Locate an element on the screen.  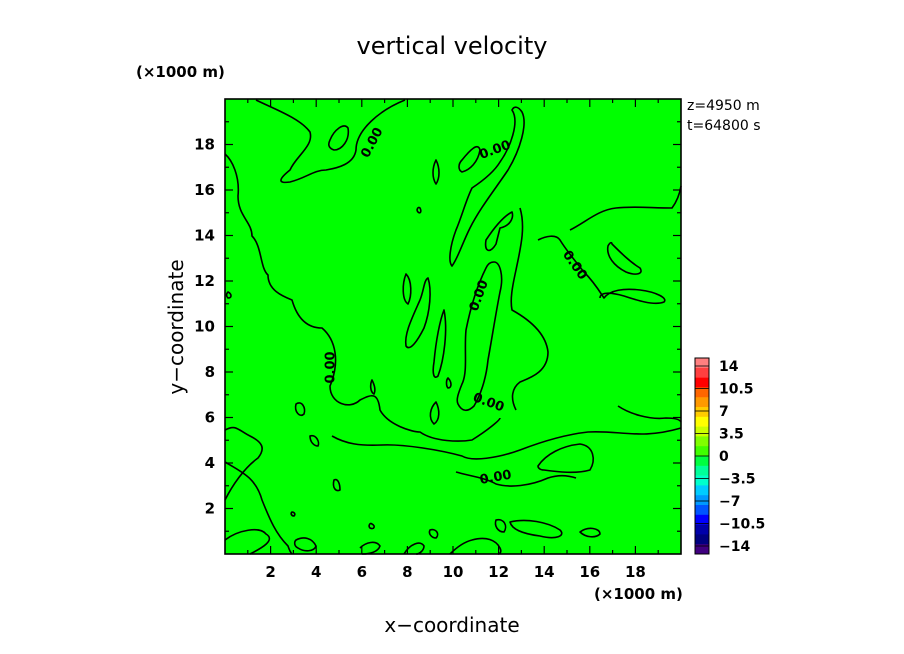
colorbar-label: −10.5 is located at coordinates (742, 525).